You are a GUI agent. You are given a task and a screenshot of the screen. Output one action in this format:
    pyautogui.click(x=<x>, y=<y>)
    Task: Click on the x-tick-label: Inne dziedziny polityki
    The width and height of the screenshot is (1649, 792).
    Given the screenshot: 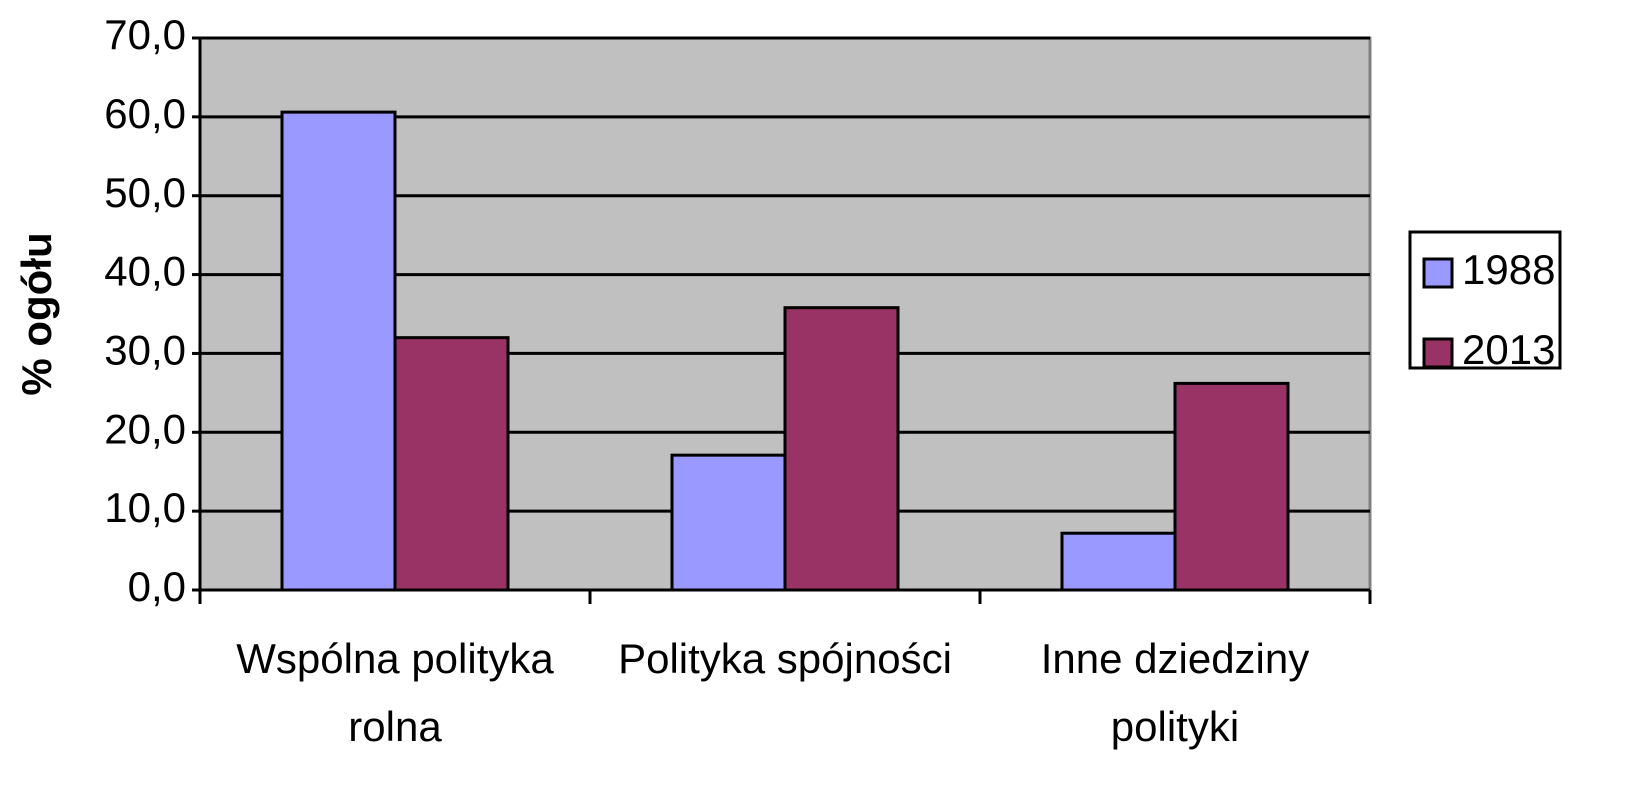 What is the action you would take?
    pyautogui.click(x=1175, y=692)
    